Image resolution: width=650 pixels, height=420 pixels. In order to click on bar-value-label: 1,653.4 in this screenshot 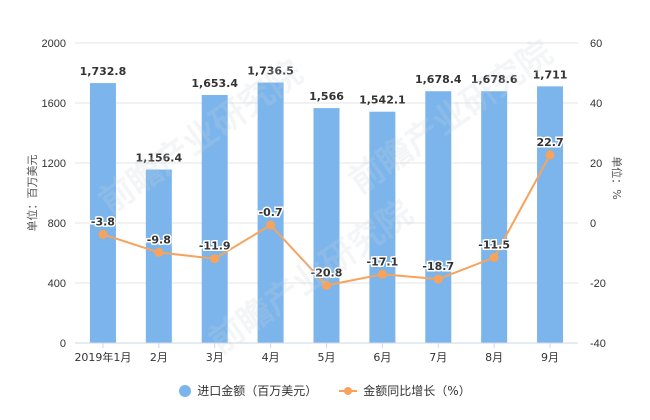, I will do `click(214, 83)`.